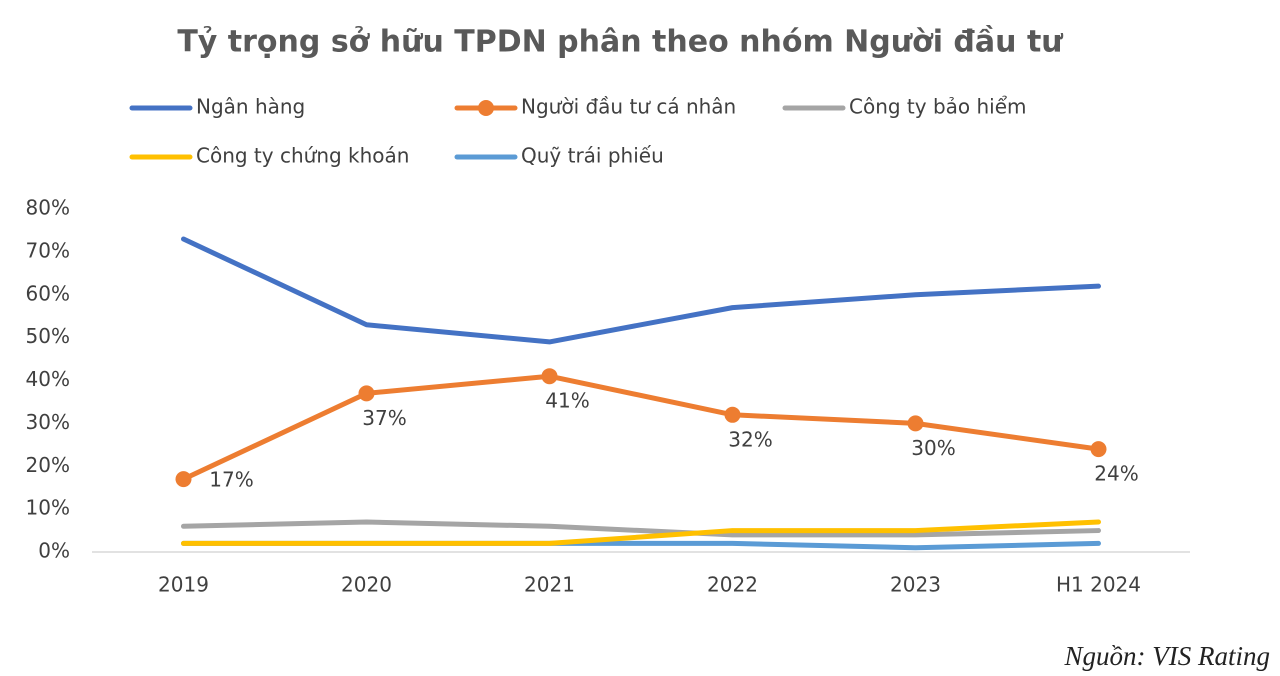  What do you see at coordinates (567, 401) in the screenshot?
I see `data-label: 41%` at bounding box center [567, 401].